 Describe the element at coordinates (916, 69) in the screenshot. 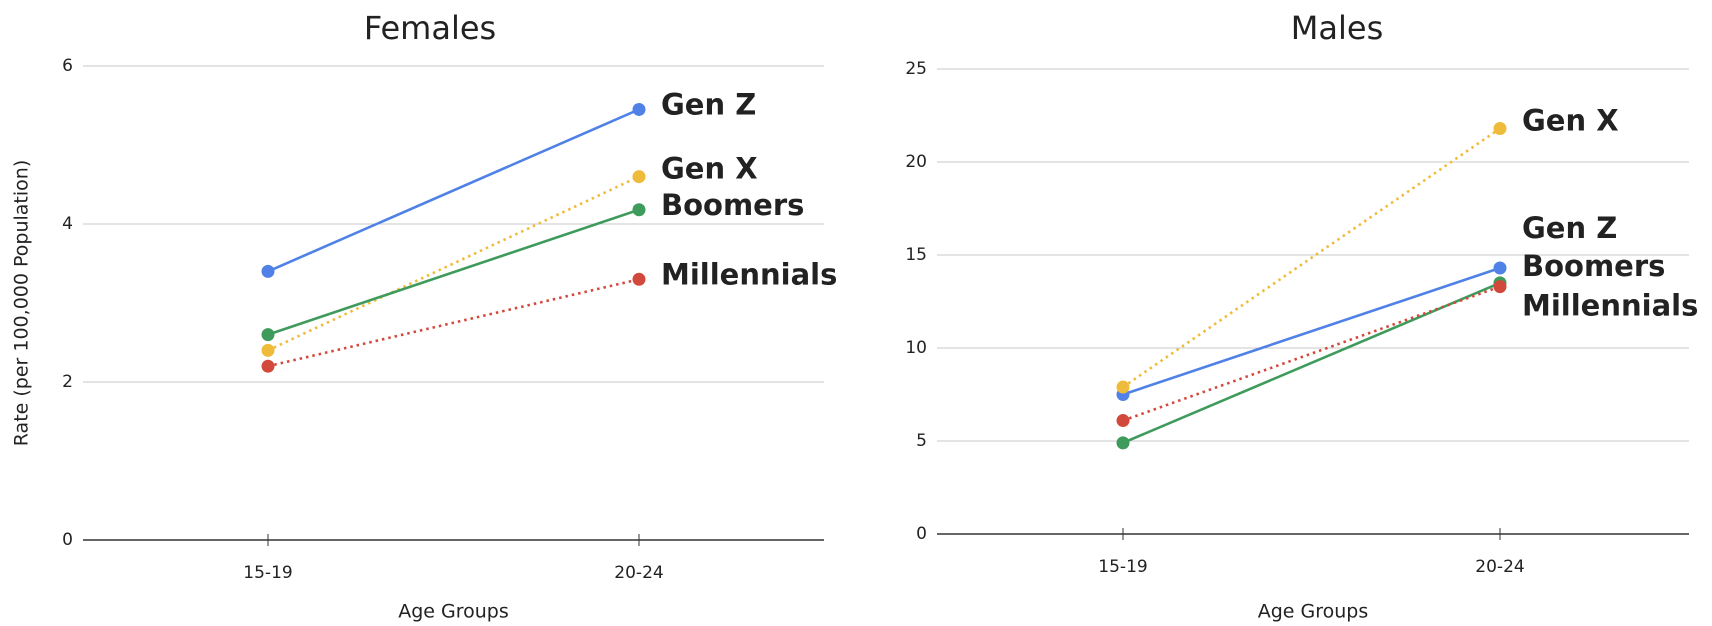

I see `y-tick-label: 25` at that location.